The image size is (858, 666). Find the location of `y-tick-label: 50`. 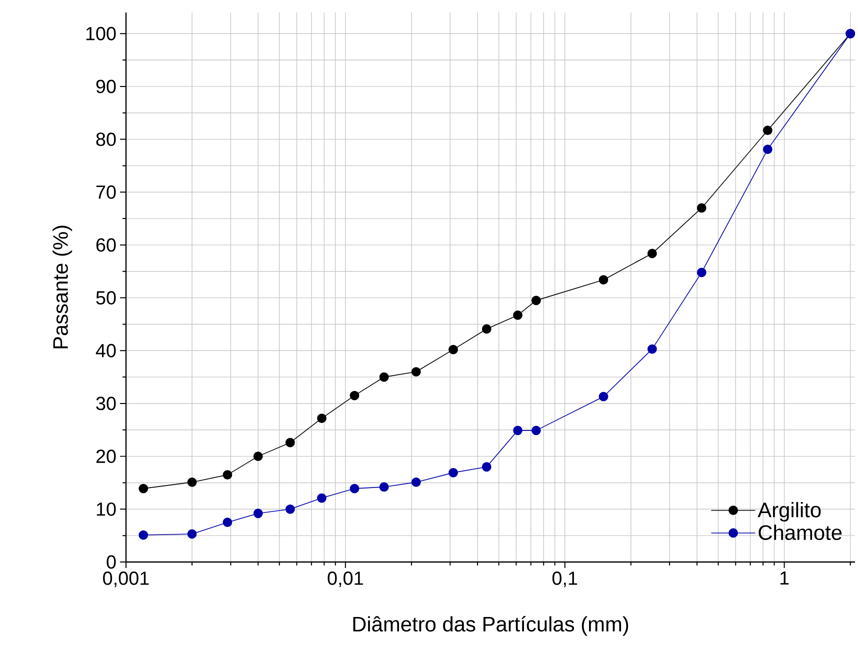

y-tick-label: 50 is located at coordinates (106, 298).